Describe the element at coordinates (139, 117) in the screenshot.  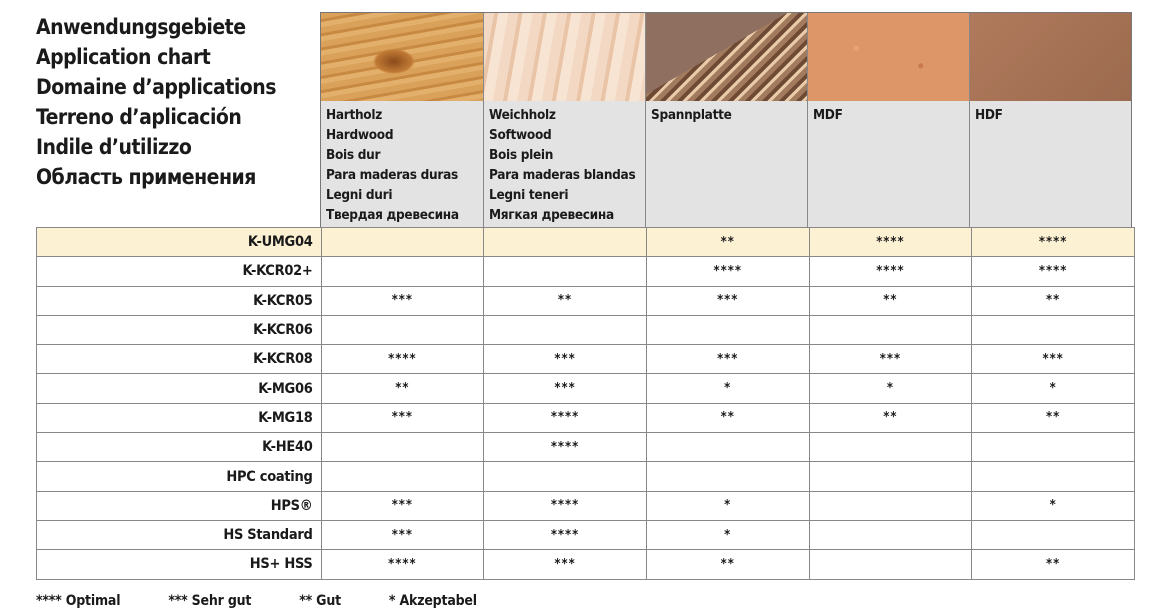
I see `title-es: Terreno d’aplicación` at that location.